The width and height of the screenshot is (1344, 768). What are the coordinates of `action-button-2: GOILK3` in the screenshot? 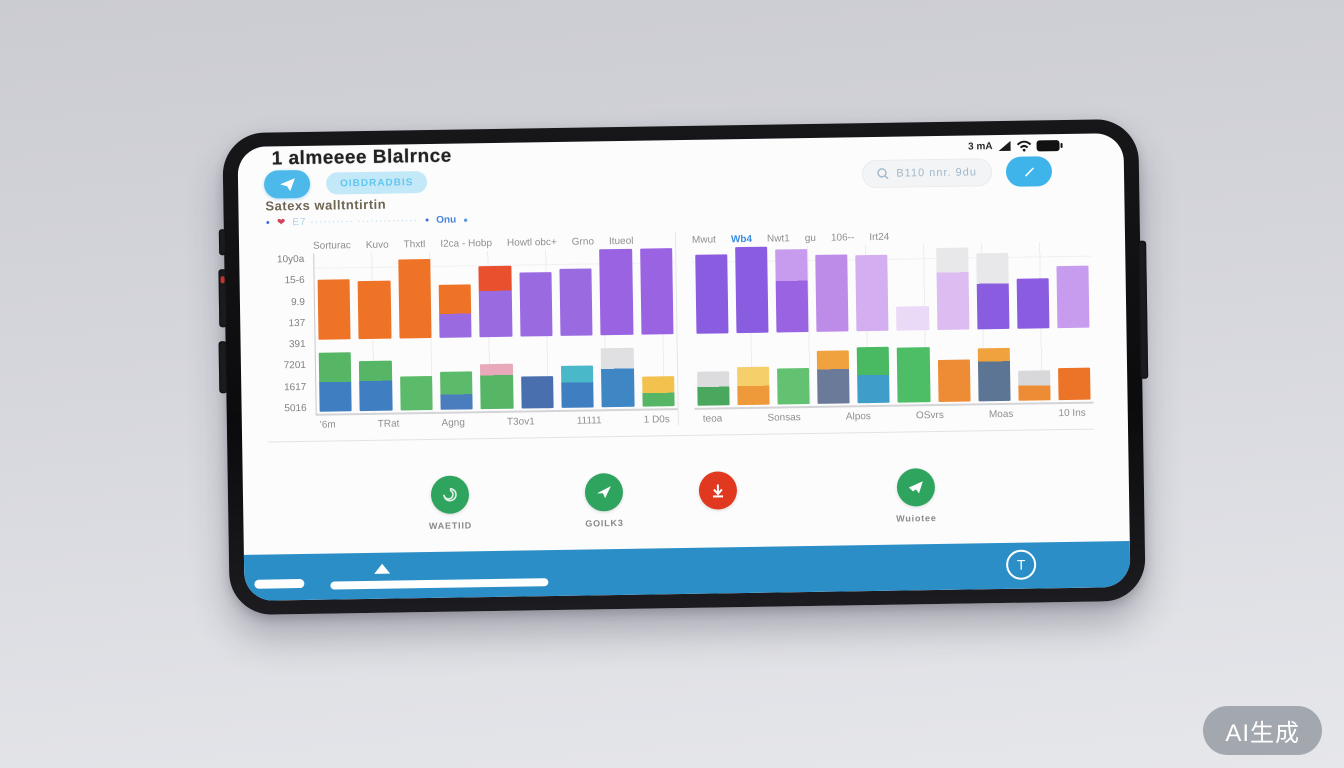 It's located at (604, 500).